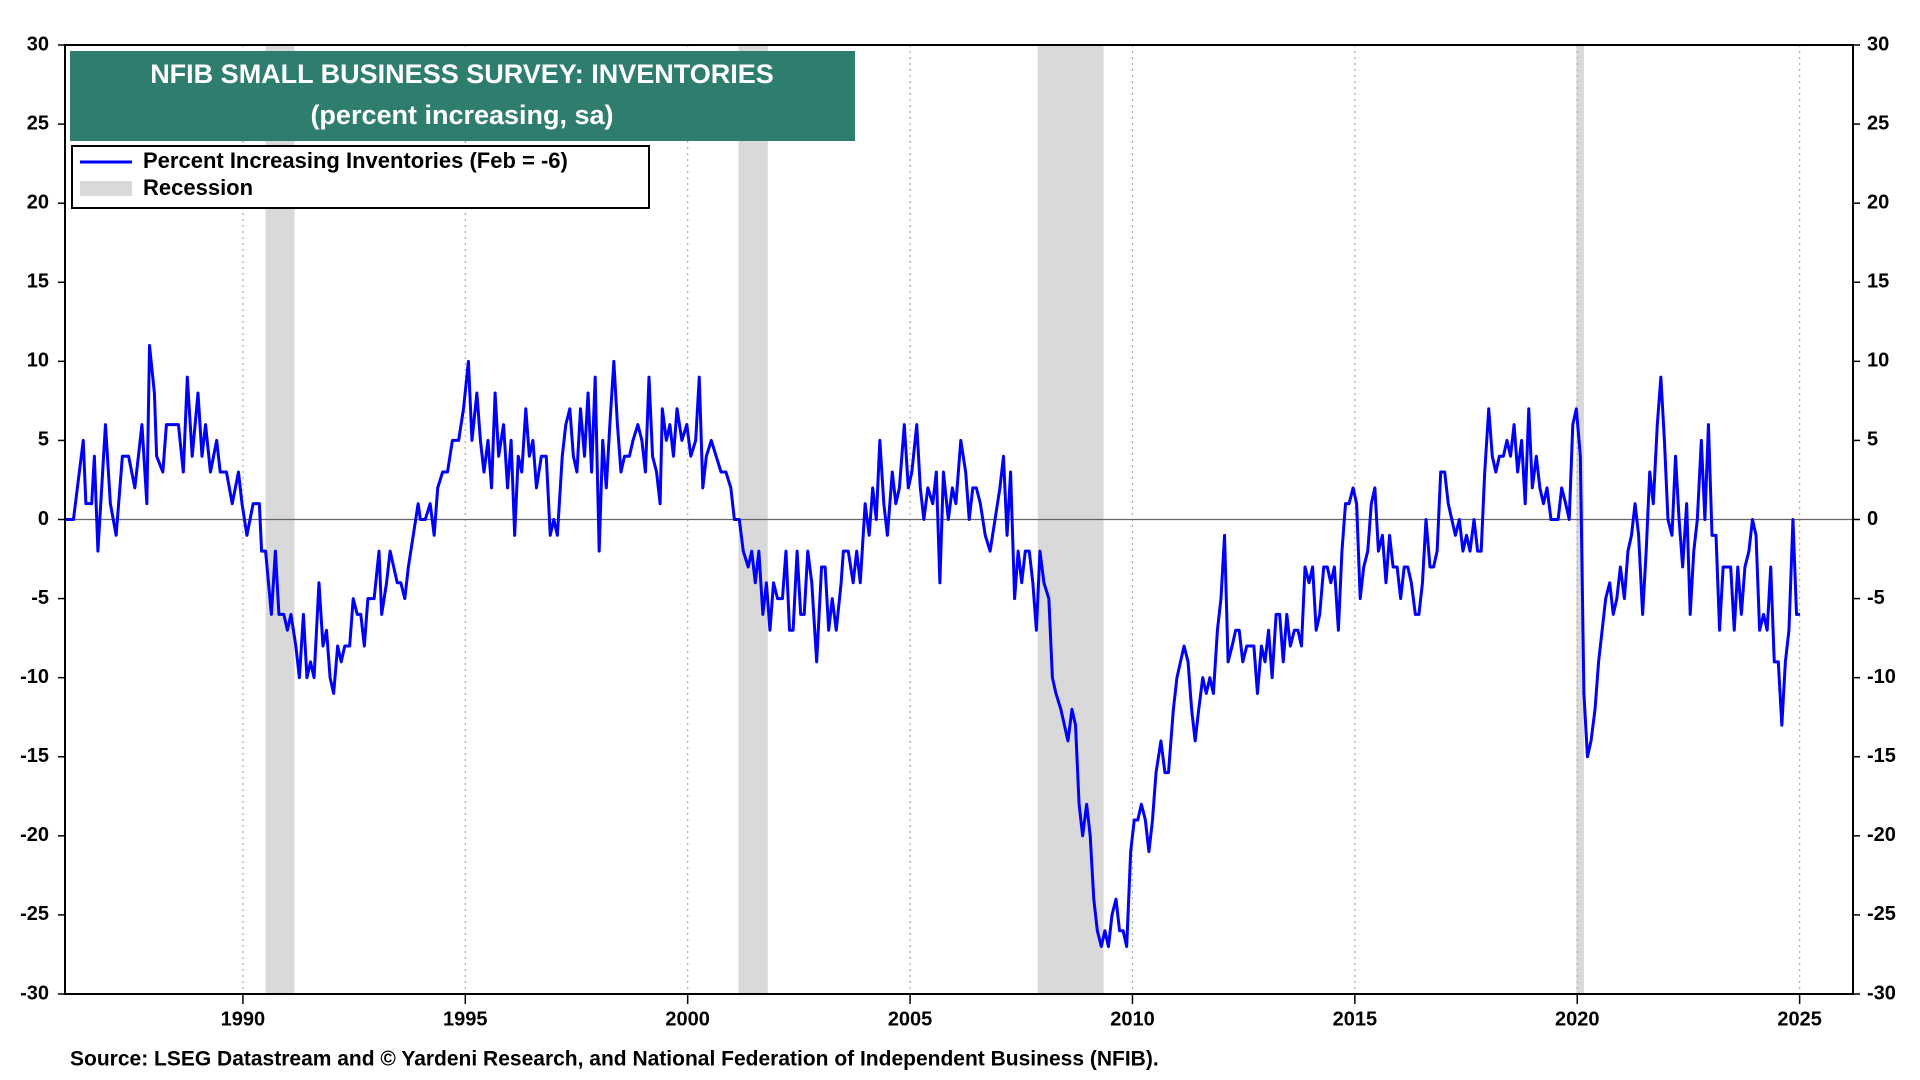  Describe the element at coordinates (1881, 914) in the screenshot. I see `y2-tick-label: -25` at that location.